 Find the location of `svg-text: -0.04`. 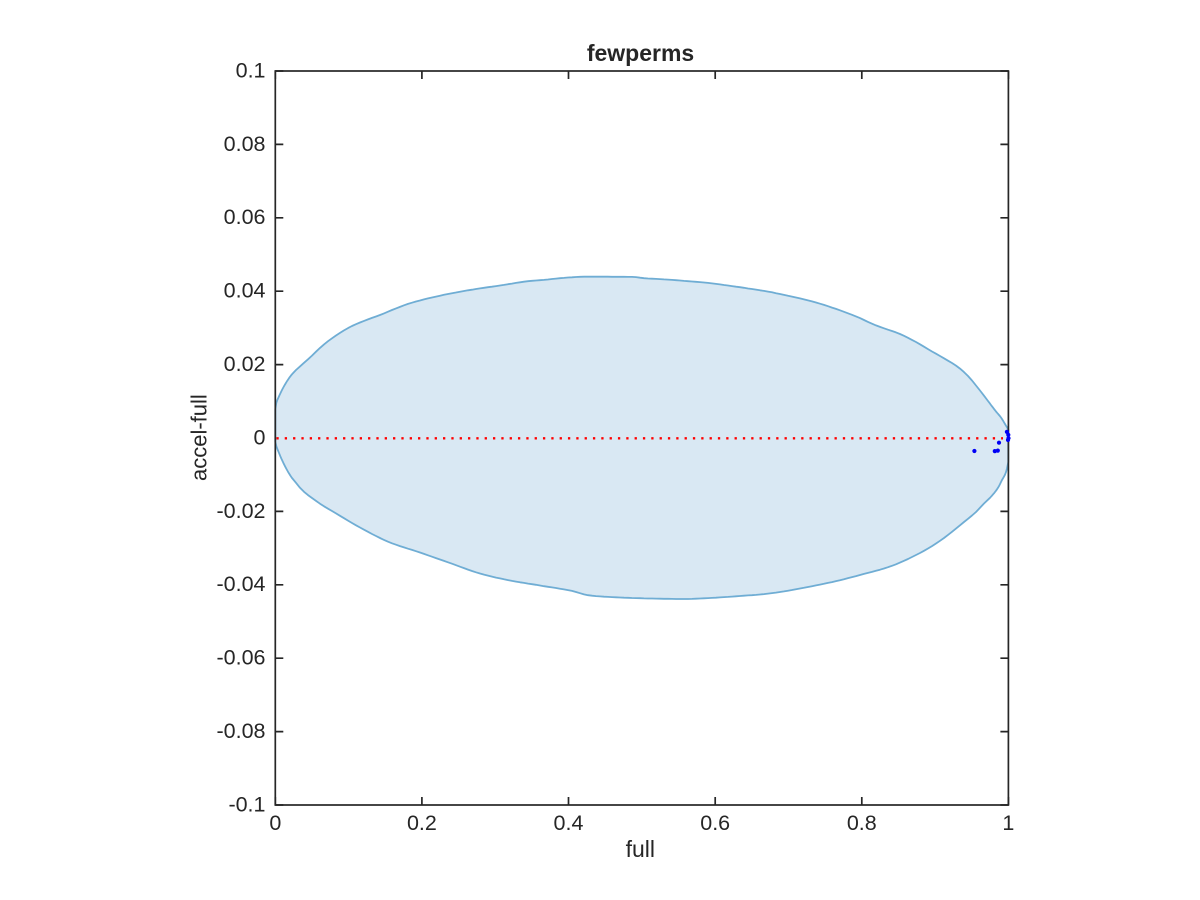

svg-text: -0.04 is located at coordinates (240, 584).